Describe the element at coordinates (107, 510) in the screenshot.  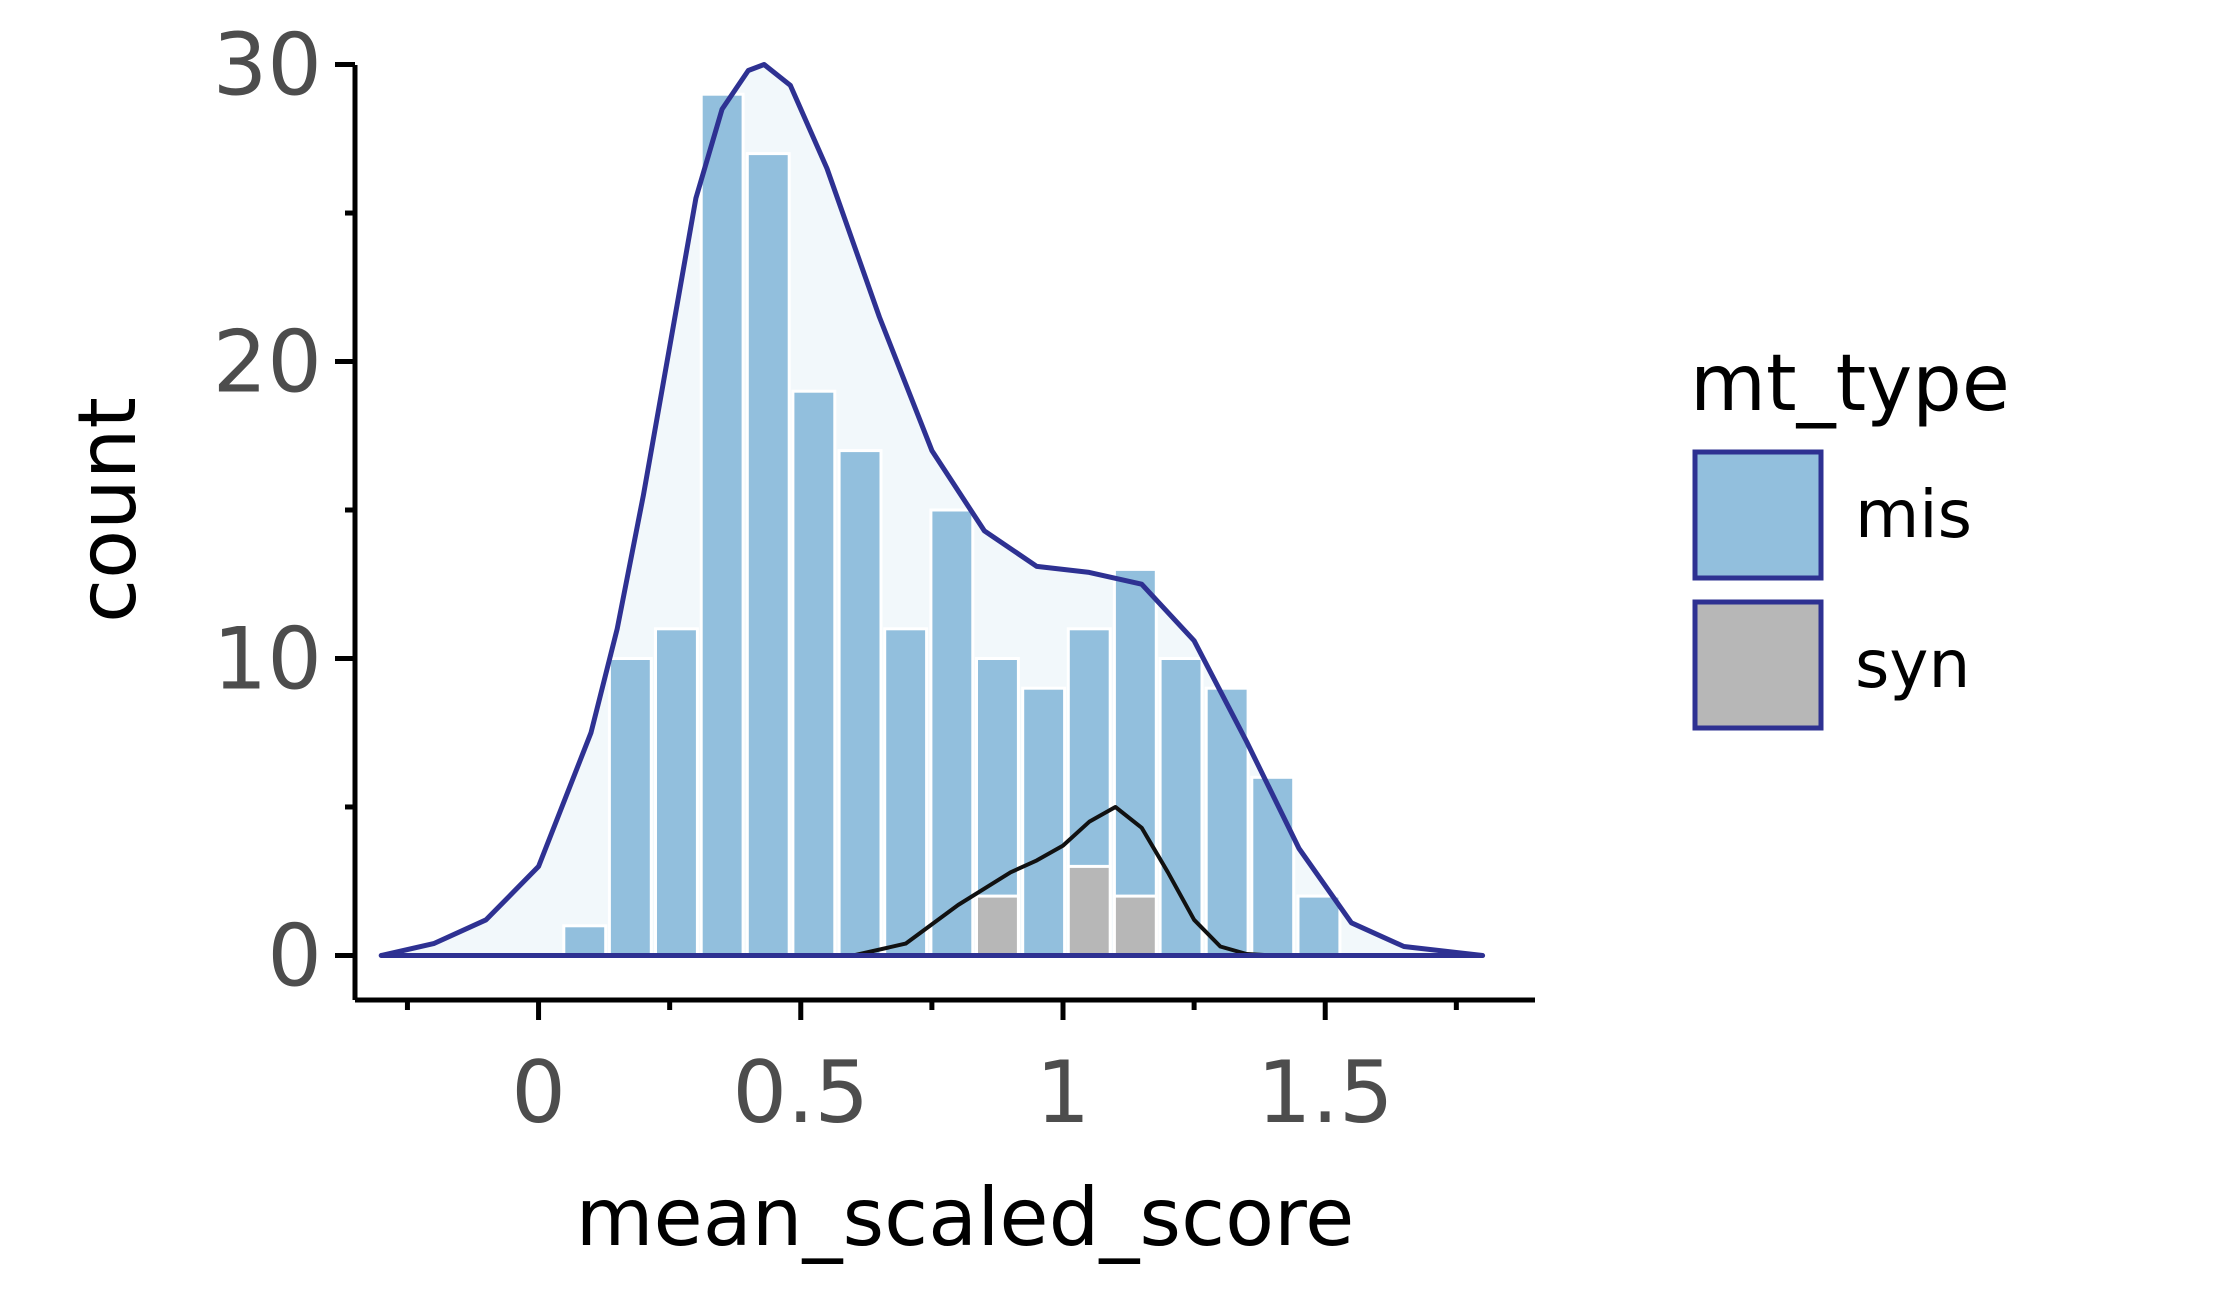
I see `y-axis-title: count` at that location.